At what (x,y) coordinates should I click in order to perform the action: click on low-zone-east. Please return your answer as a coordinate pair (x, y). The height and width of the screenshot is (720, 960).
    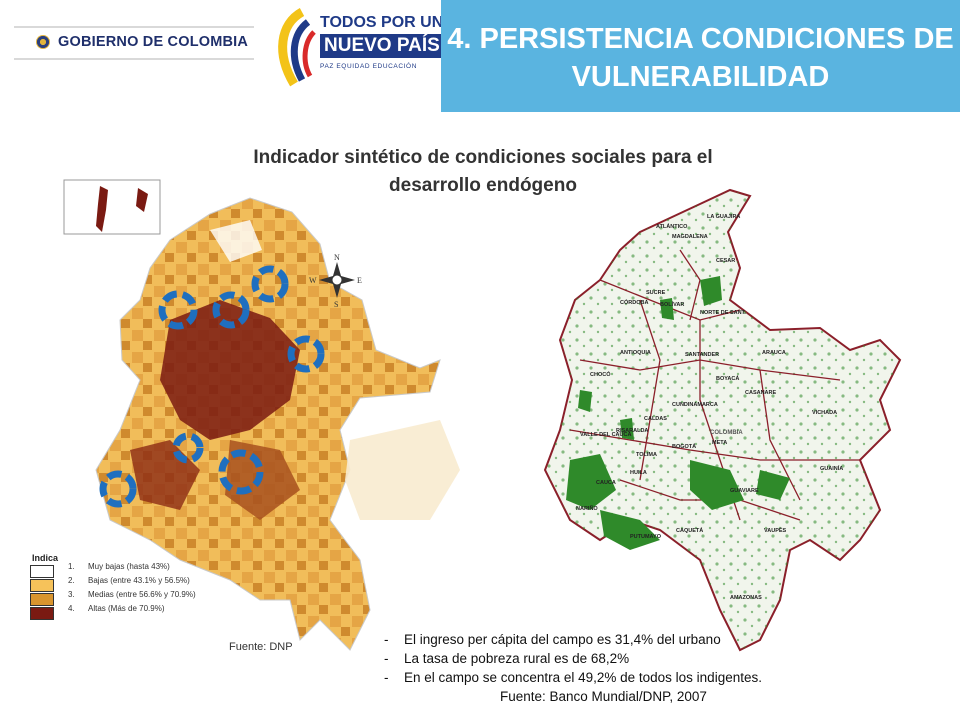
    Looking at the image, I should click on (402, 470).